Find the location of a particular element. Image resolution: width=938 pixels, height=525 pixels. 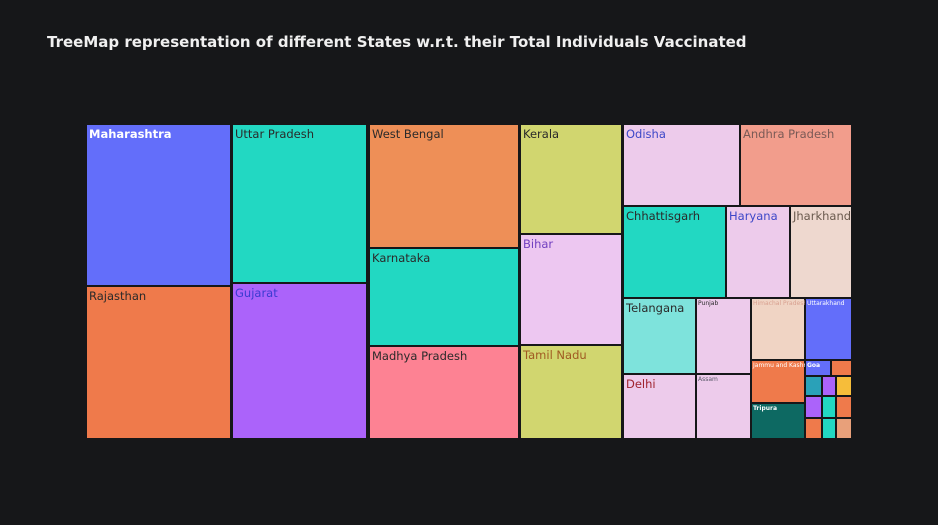

treemap-tile-punjab: Punjab is located at coordinates (723, 336).